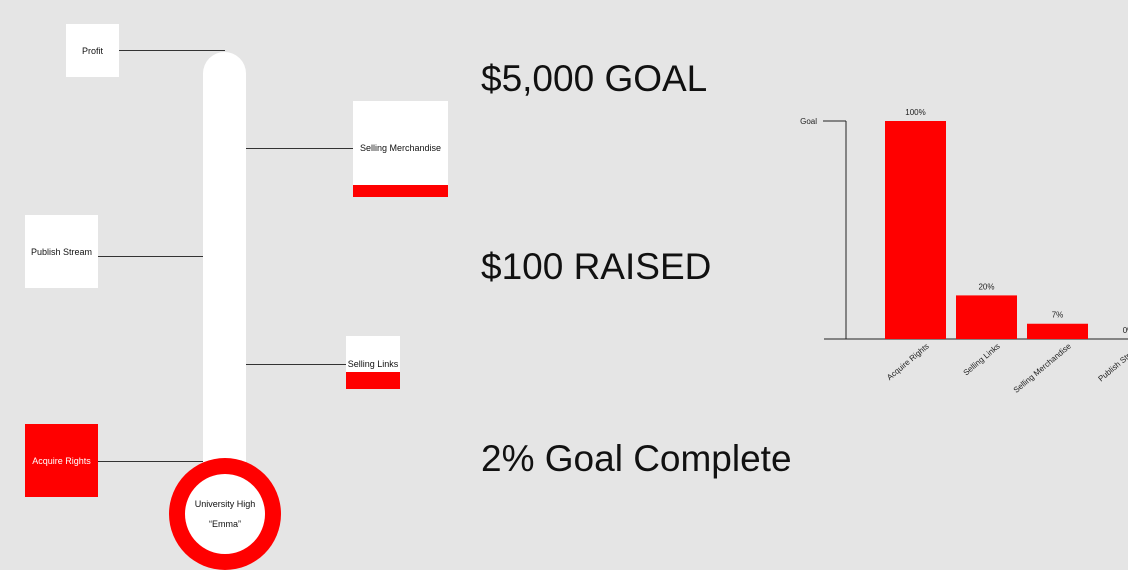  I want to click on milestone-acquire-rights: Acquire Rights, so click(61, 460).